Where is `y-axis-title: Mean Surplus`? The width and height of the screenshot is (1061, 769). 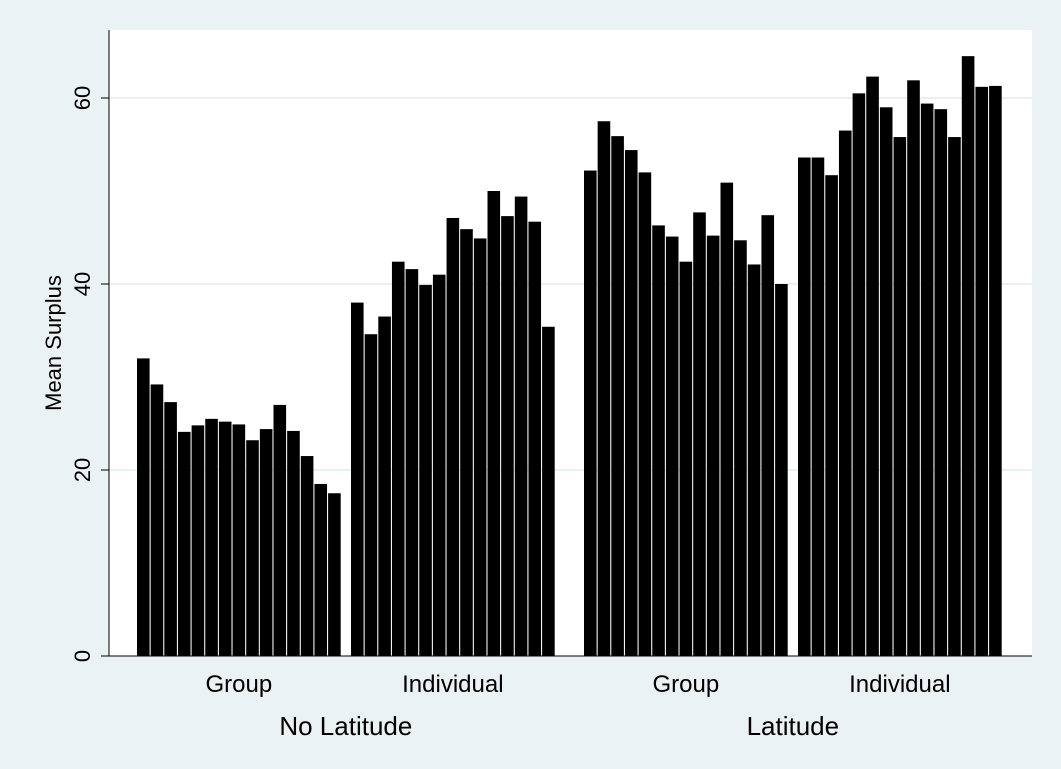
y-axis-title: Mean Surplus is located at coordinates (53, 343).